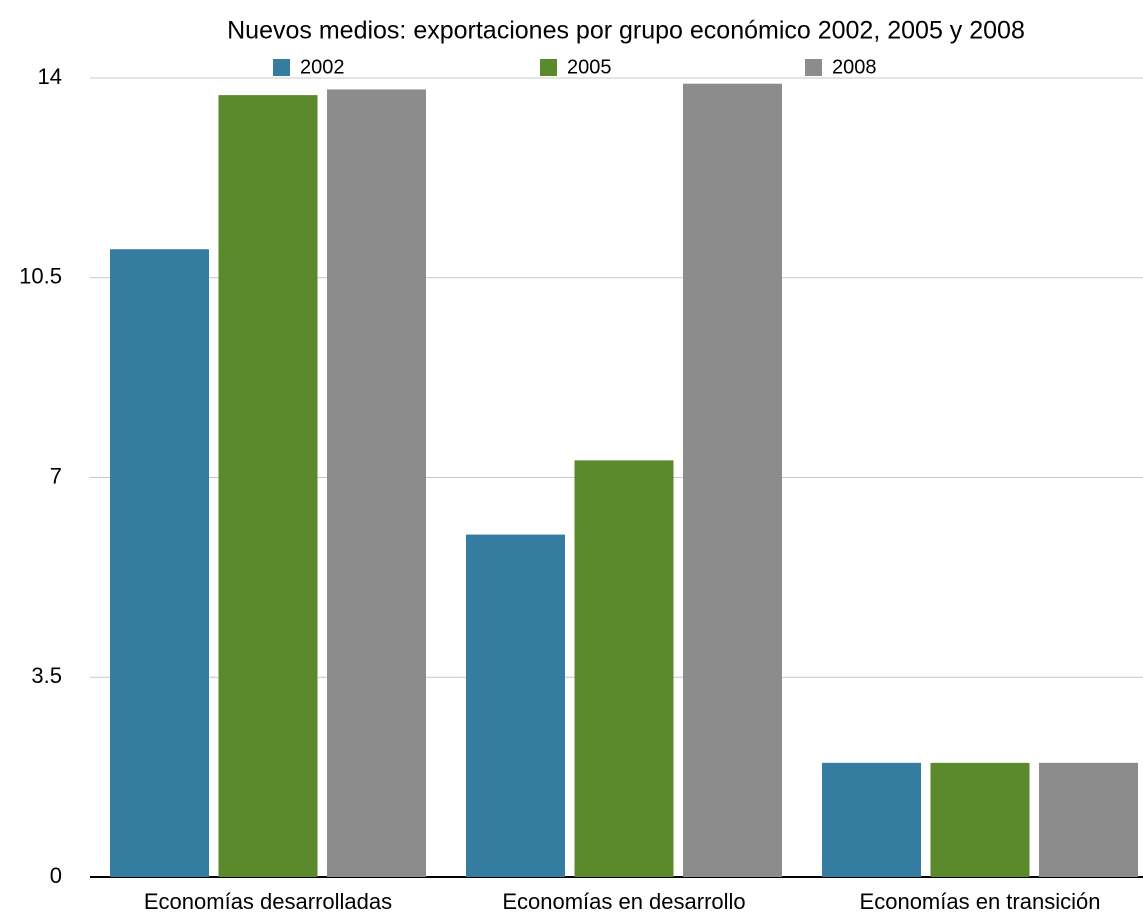 The width and height of the screenshot is (1143, 917). I want to click on y-tick-label: 3.5, so click(46, 675).